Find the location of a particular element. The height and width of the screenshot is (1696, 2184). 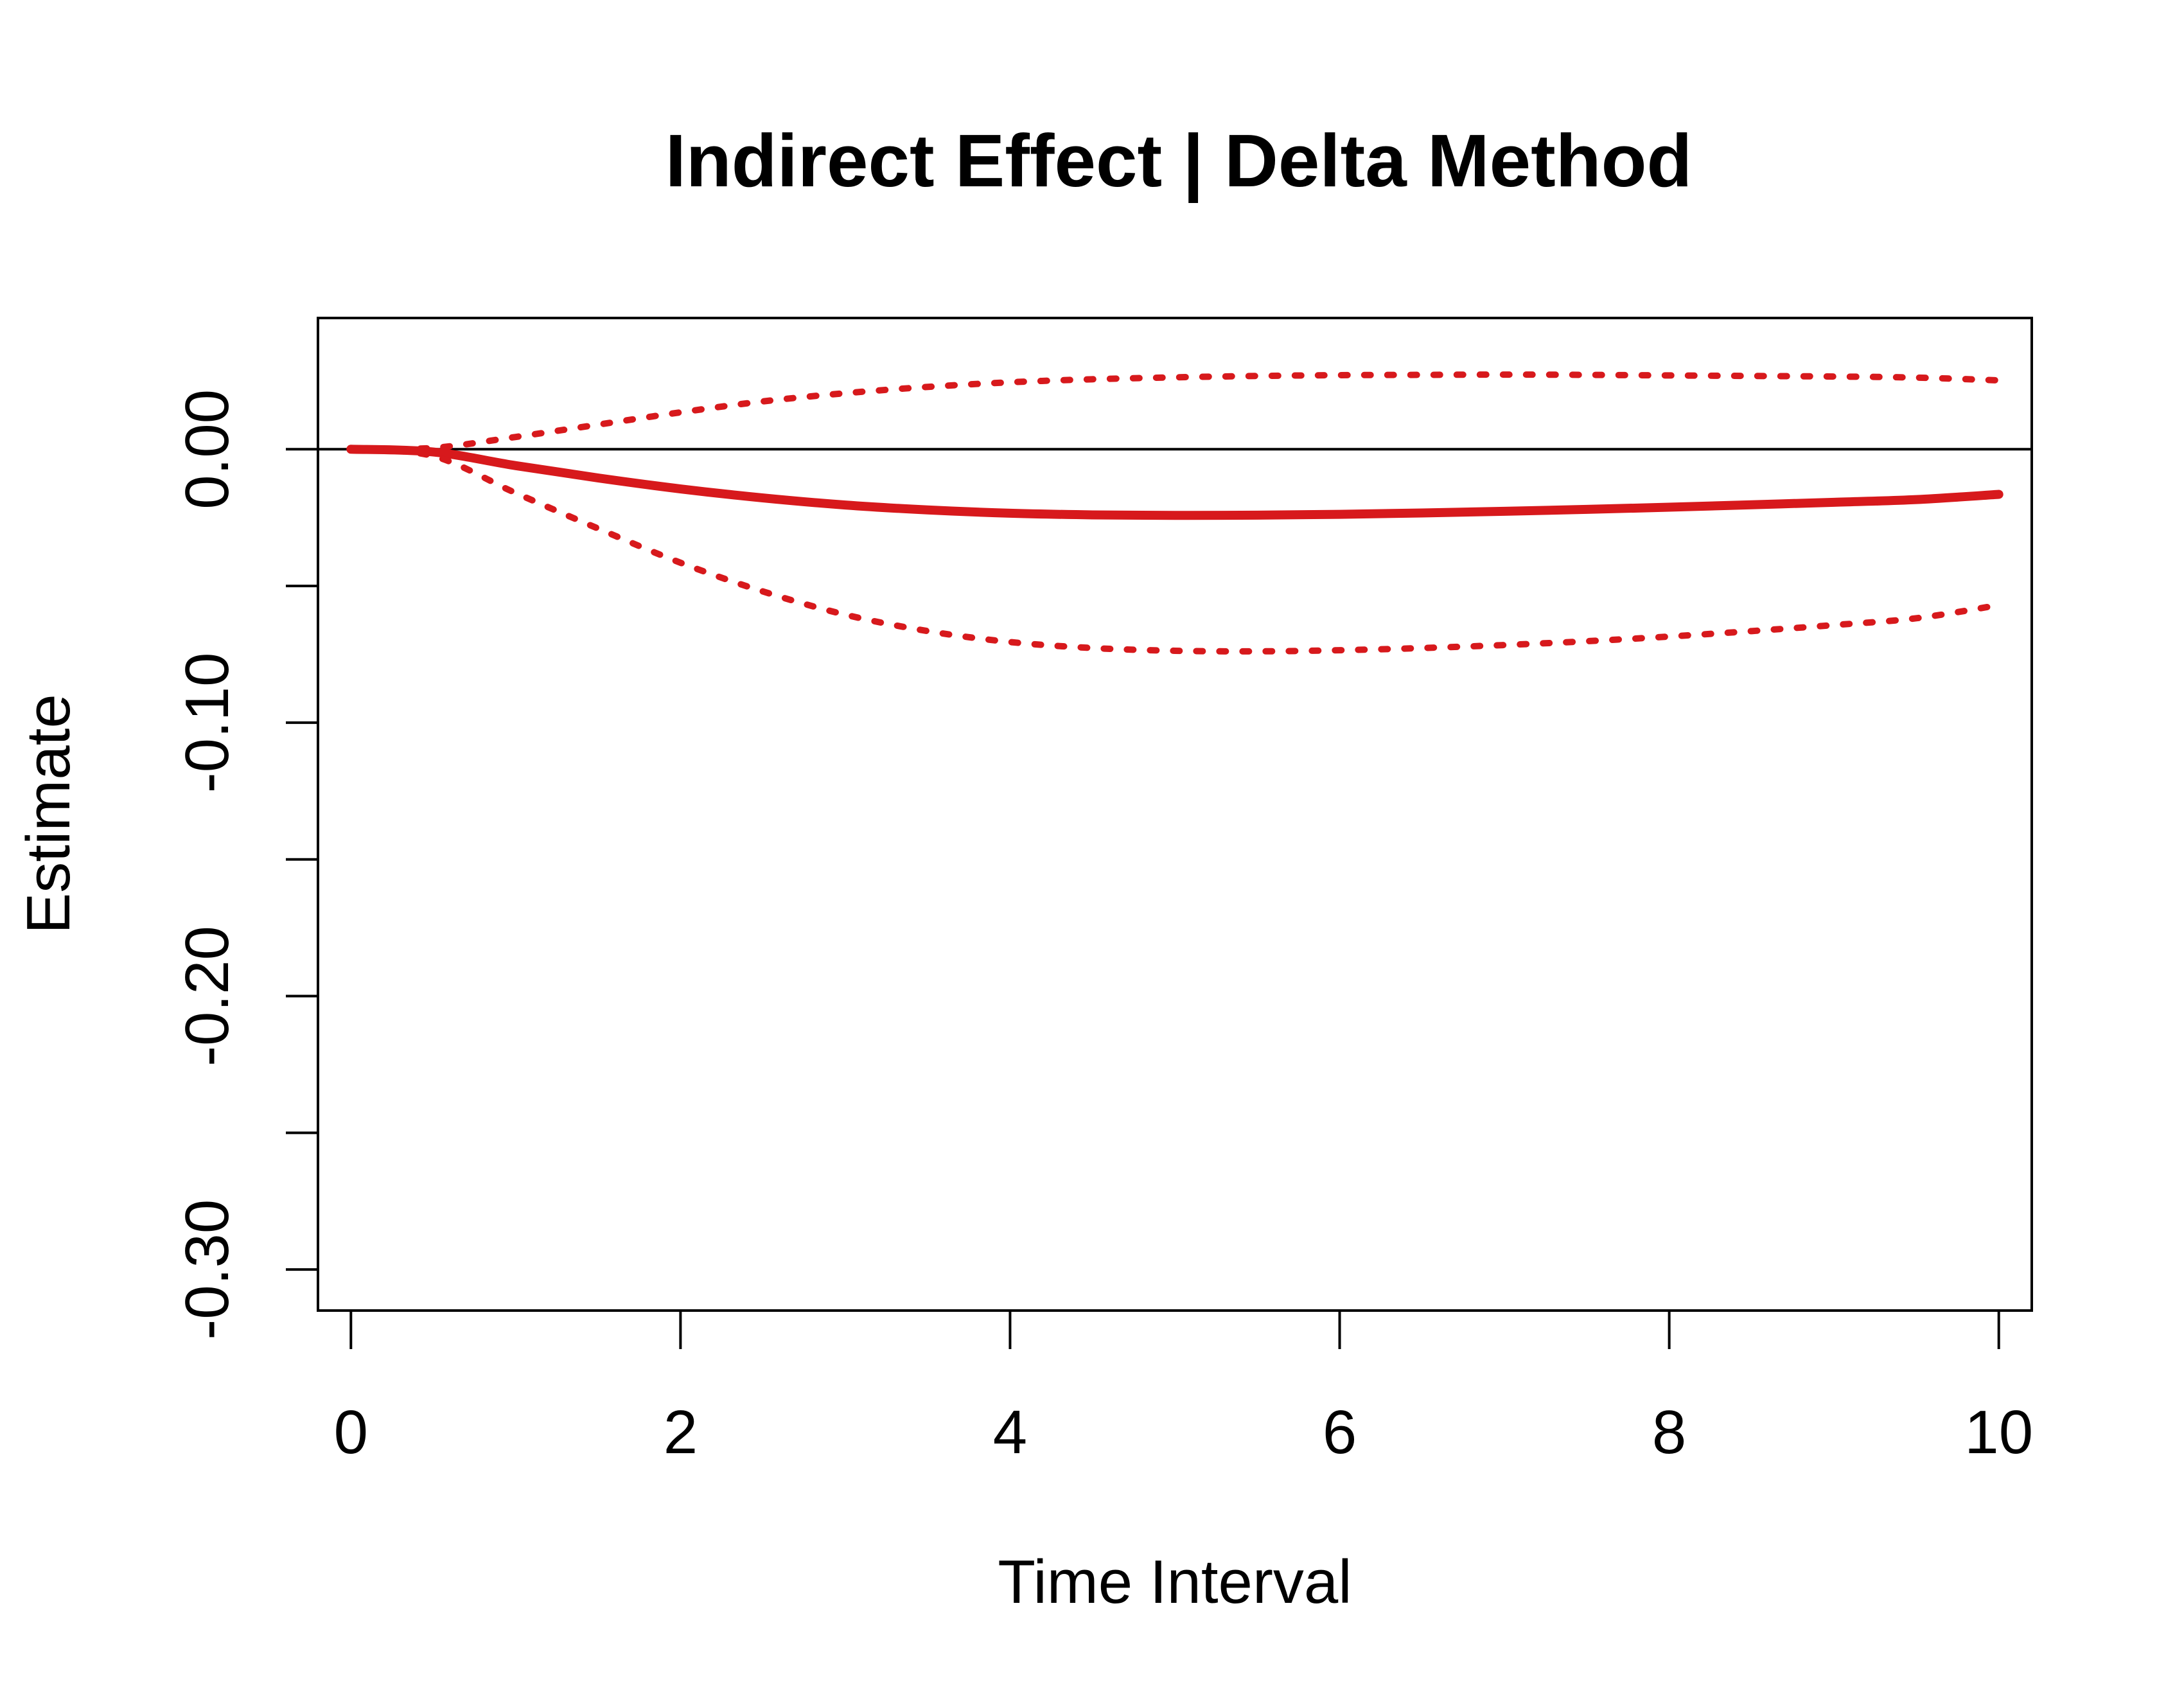

y-axis-title: Estimate is located at coordinates (48, 814).